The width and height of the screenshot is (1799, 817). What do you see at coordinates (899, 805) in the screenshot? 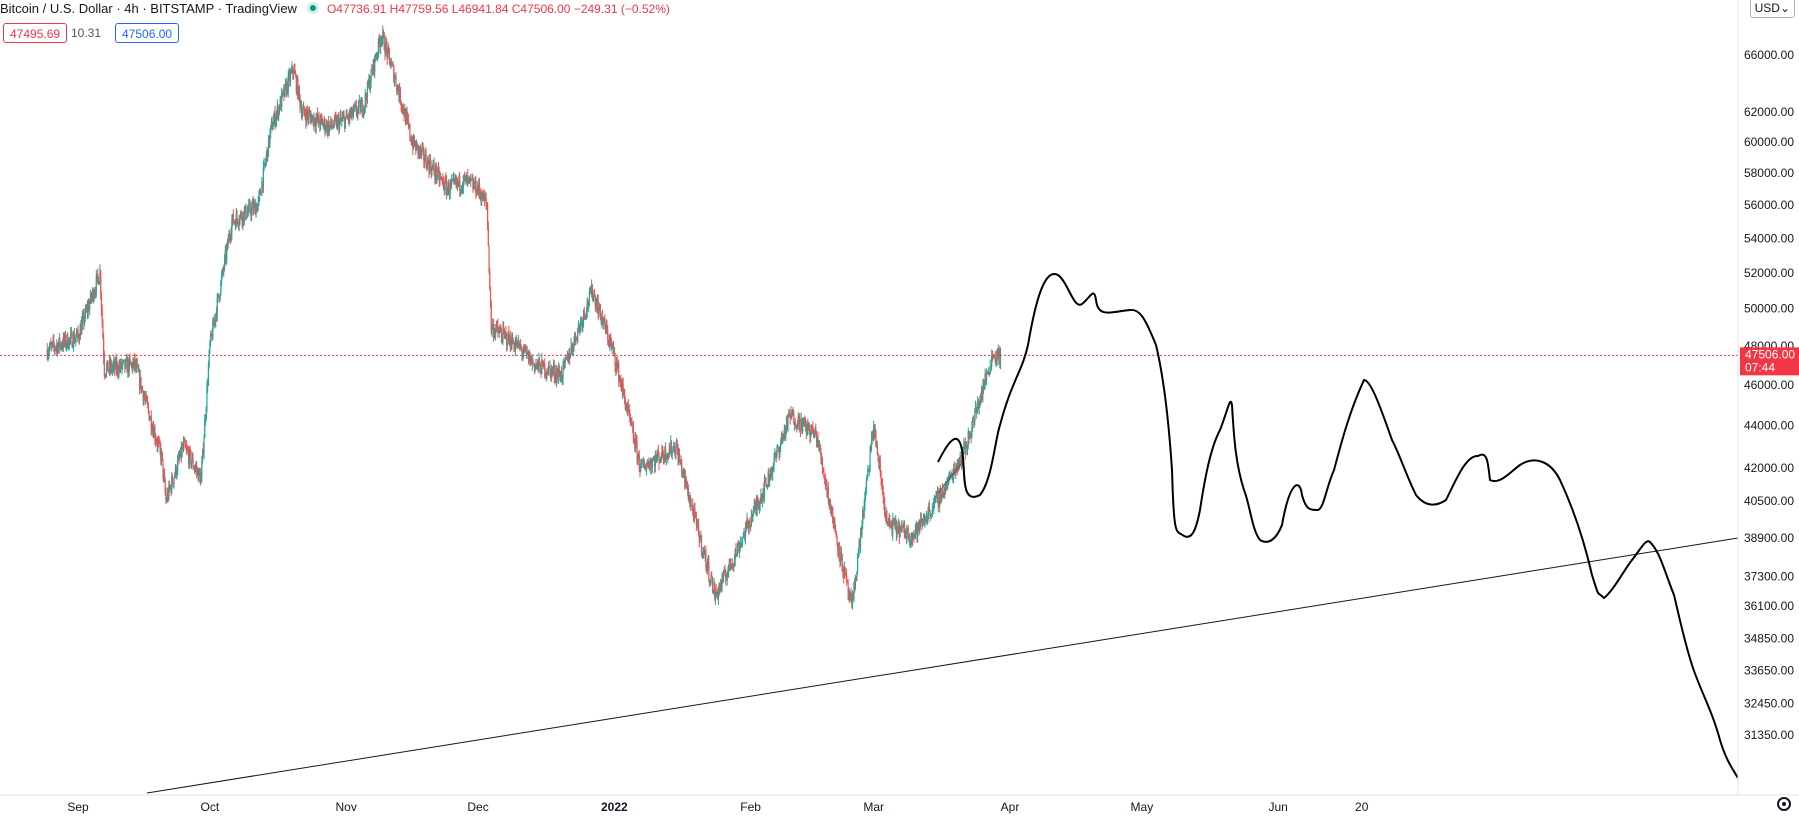
I see `time-axis: Sep Oct Nov Dec 2022 Feb Mar Apr May Jun 20` at bounding box center [899, 805].